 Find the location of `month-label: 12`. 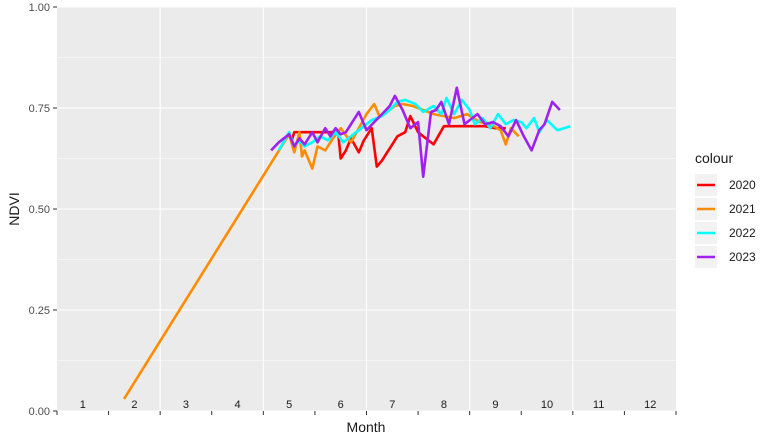

month-label: 12 is located at coordinates (650, 405).